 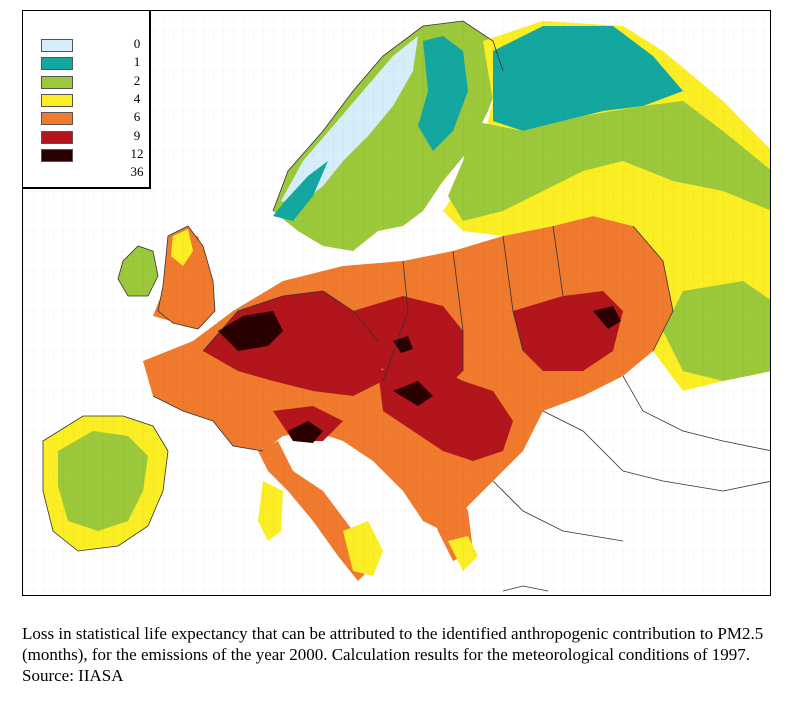 What do you see at coordinates (137, 135) in the screenshot?
I see `legend-label: 9` at bounding box center [137, 135].